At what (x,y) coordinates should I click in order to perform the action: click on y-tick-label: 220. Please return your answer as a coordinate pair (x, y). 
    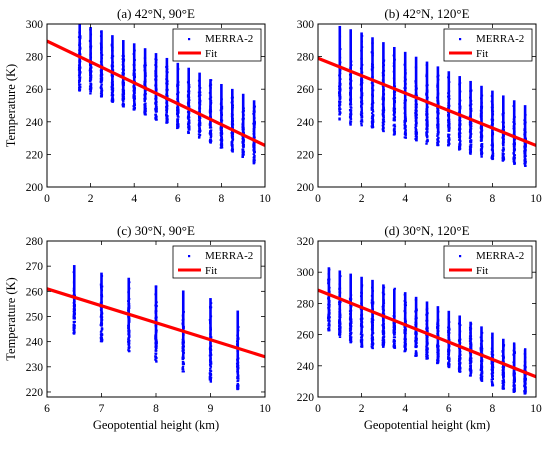
    Looking at the image, I should click on (306, 398).